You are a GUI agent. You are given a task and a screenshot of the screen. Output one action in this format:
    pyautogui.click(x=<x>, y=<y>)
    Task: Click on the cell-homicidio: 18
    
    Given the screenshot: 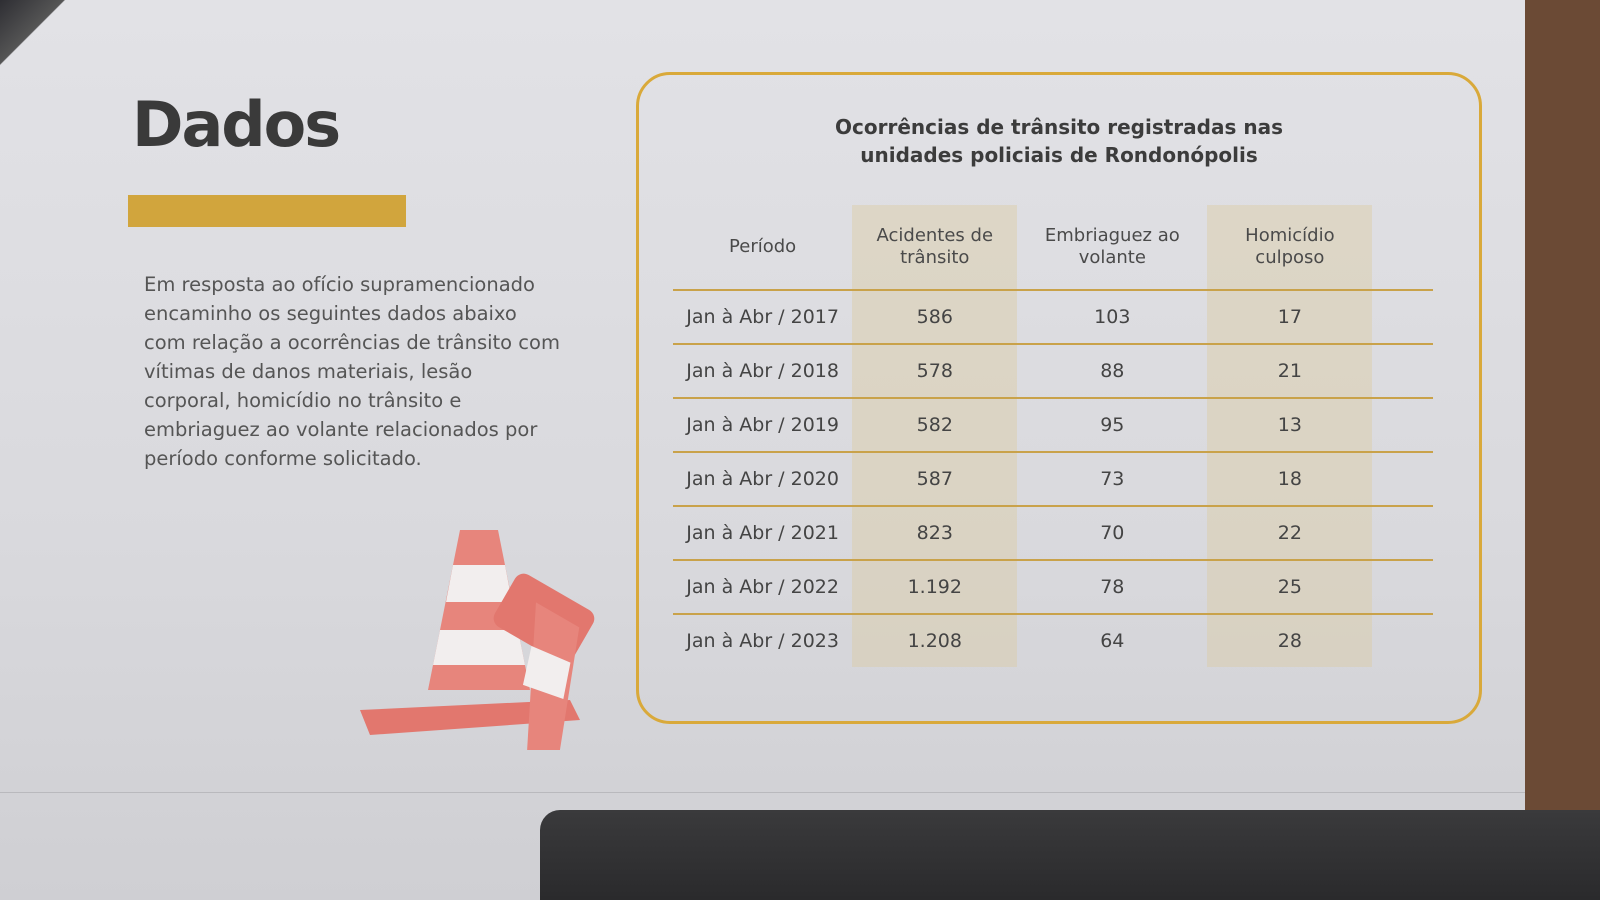 What is the action you would take?
    pyautogui.click(x=1290, y=478)
    